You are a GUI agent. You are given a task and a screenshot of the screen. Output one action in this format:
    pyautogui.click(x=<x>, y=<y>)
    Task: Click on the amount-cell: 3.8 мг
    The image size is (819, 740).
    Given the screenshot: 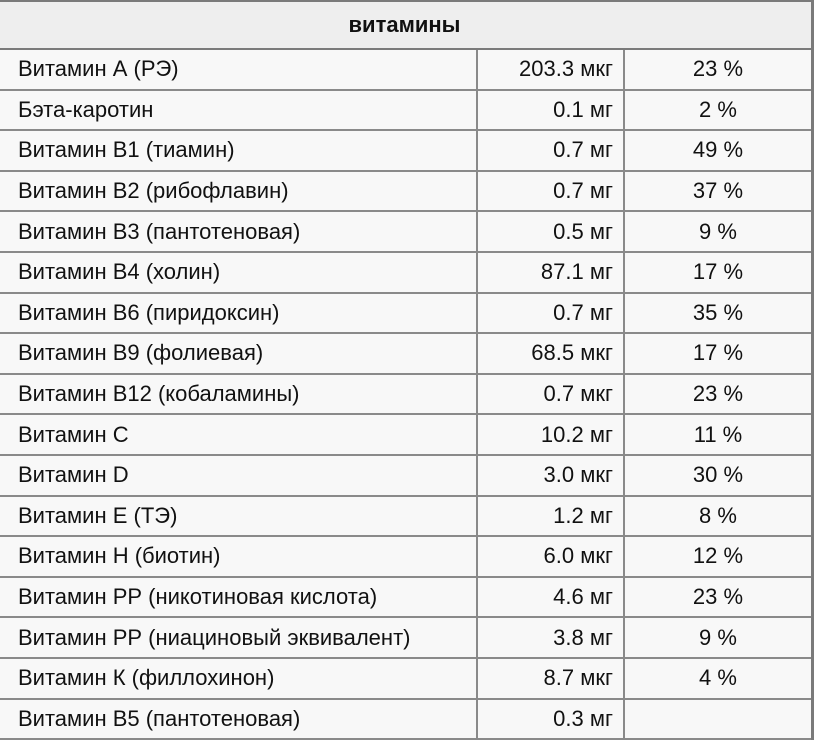 What is the action you would take?
    pyautogui.click(x=550, y=638)
    